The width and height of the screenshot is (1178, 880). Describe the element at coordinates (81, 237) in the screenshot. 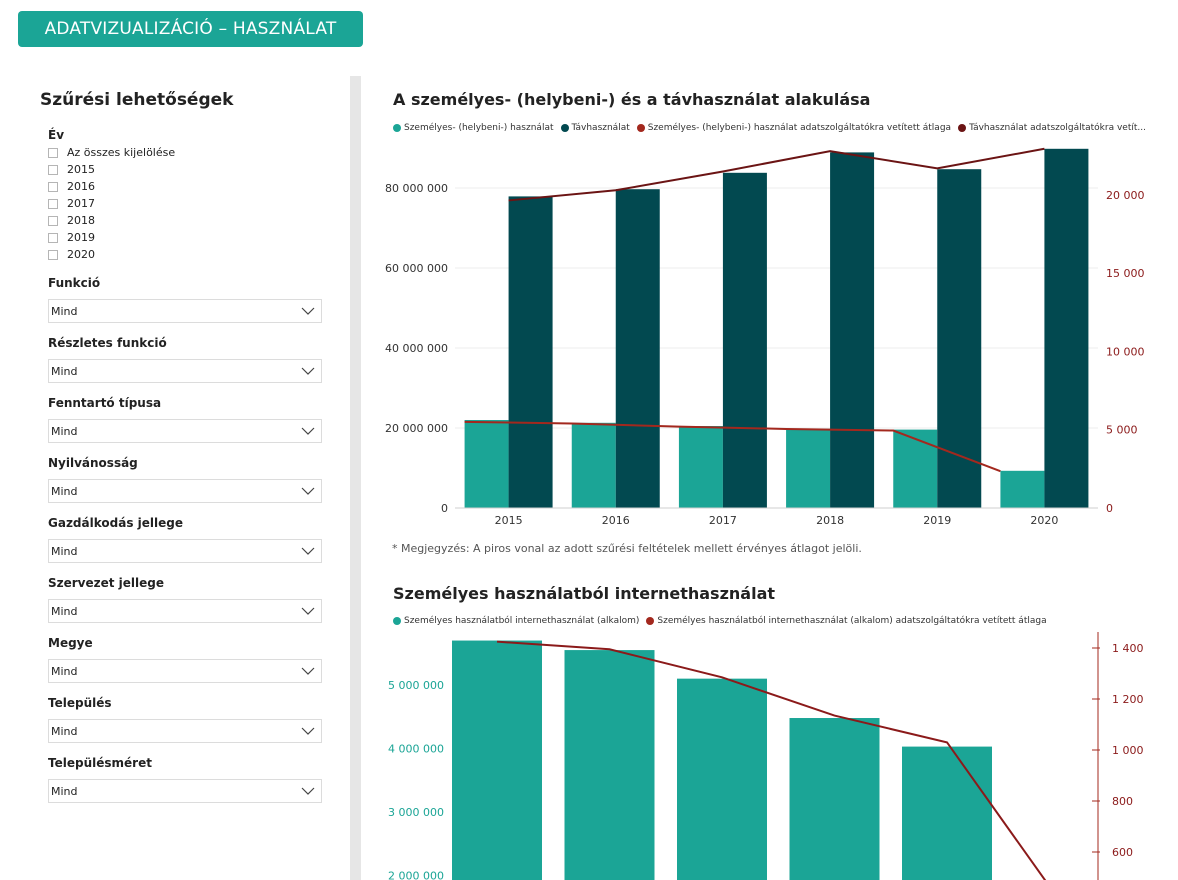

I see `year-option-label: 2019` at that location.